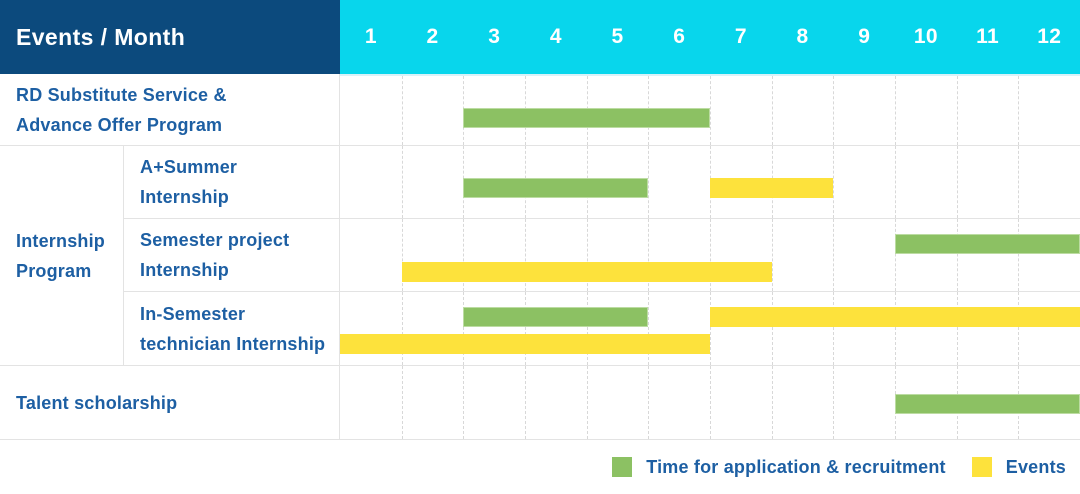 The image size is (1080, 494). What do you see at coordinates (987, 36) in the screenshot?
I see `month-header-11: 11` at bounding box center [987, 36].